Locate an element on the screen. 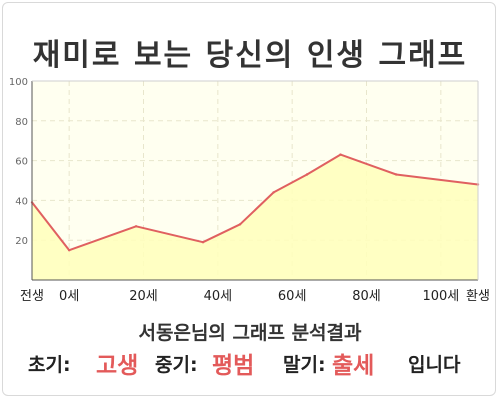 Image resolution: width=500 pixels, height=400 pixels. y-tick-label-4: 100 is located at coordinates (18, 82).